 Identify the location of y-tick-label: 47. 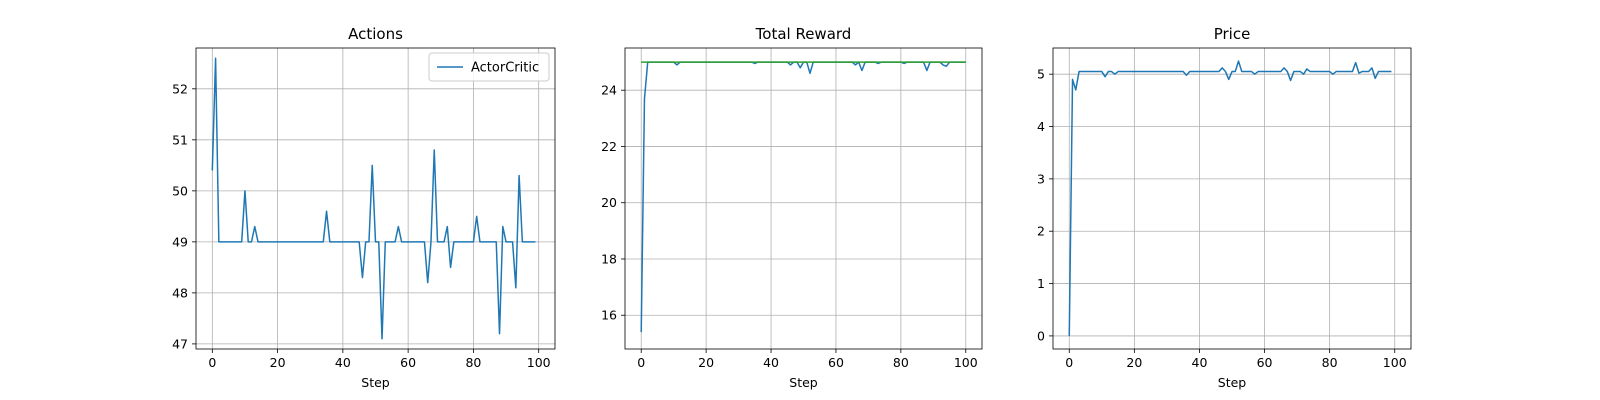
(180, 343).